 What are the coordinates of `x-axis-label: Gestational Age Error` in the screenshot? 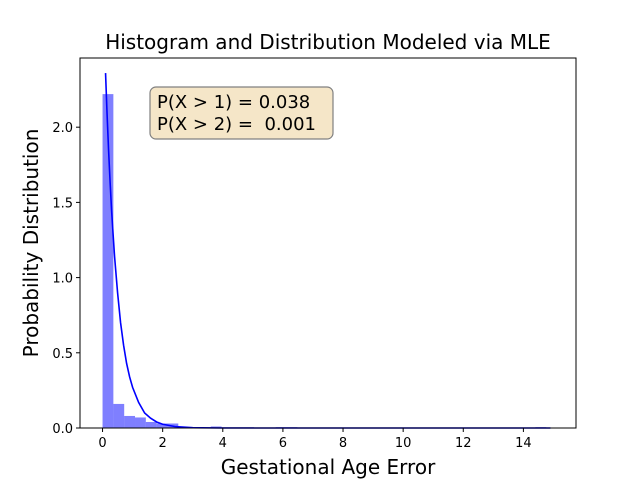 It's located at (328, 467).